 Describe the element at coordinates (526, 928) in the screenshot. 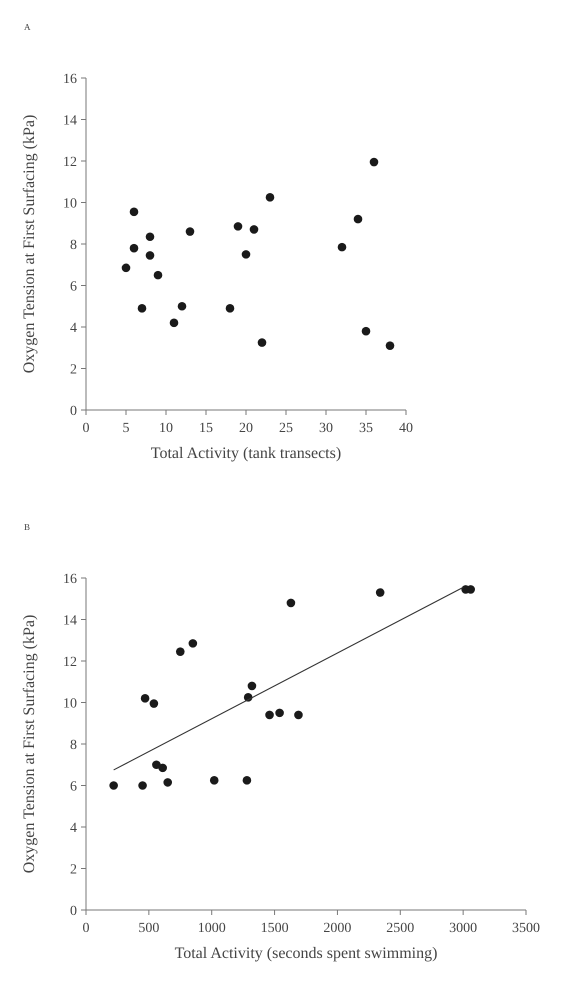

I see `x-tick-label: 3500` at that location.